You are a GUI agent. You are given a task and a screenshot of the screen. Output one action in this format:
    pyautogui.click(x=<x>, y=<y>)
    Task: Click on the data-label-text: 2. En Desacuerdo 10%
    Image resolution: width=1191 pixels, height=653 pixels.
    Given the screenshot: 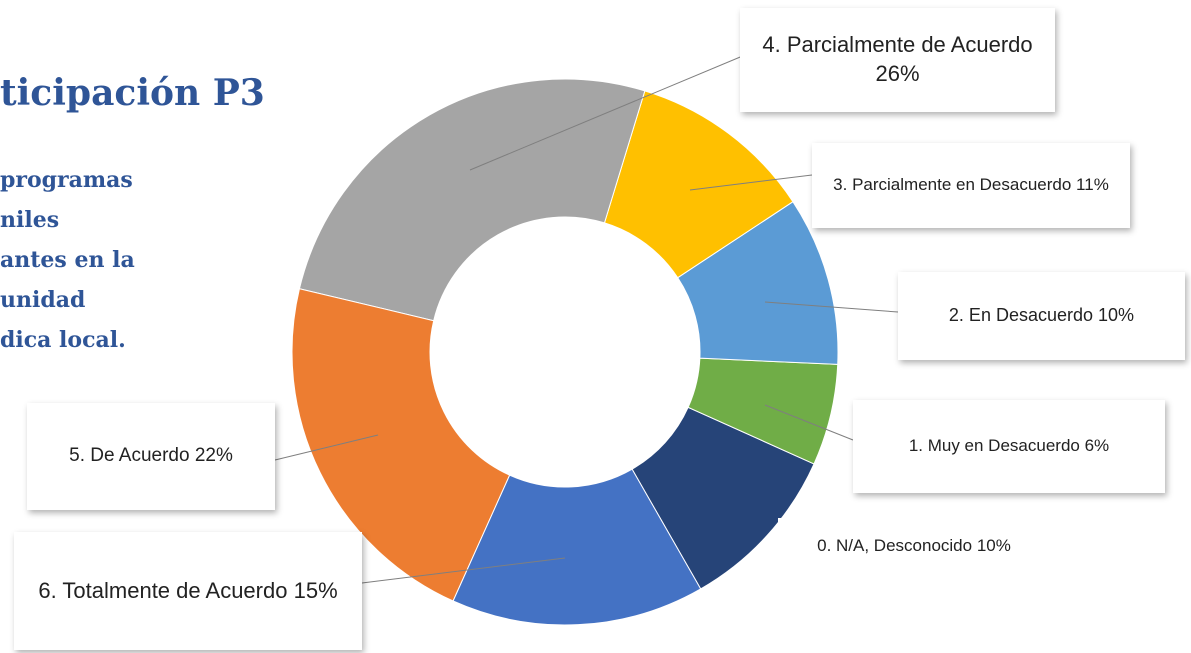 What is the action you would take?
    pyautogui.click(x=1041, y=315)
    